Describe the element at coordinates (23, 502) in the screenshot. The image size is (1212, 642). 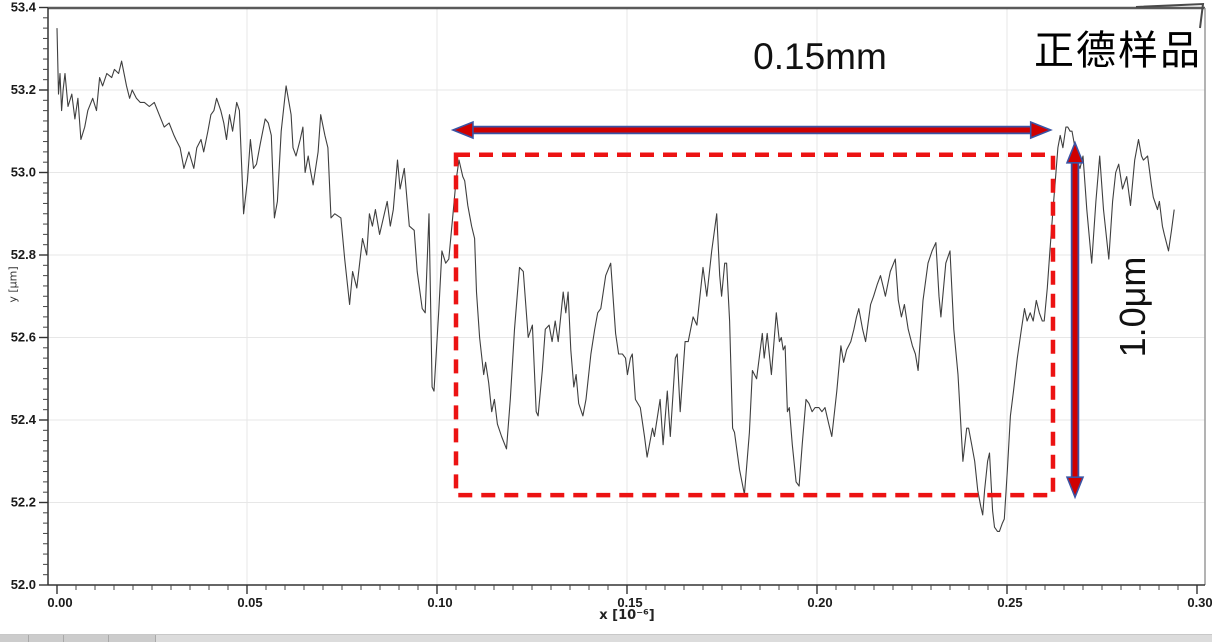
I see `y-tick-label: 52.2` at that location.